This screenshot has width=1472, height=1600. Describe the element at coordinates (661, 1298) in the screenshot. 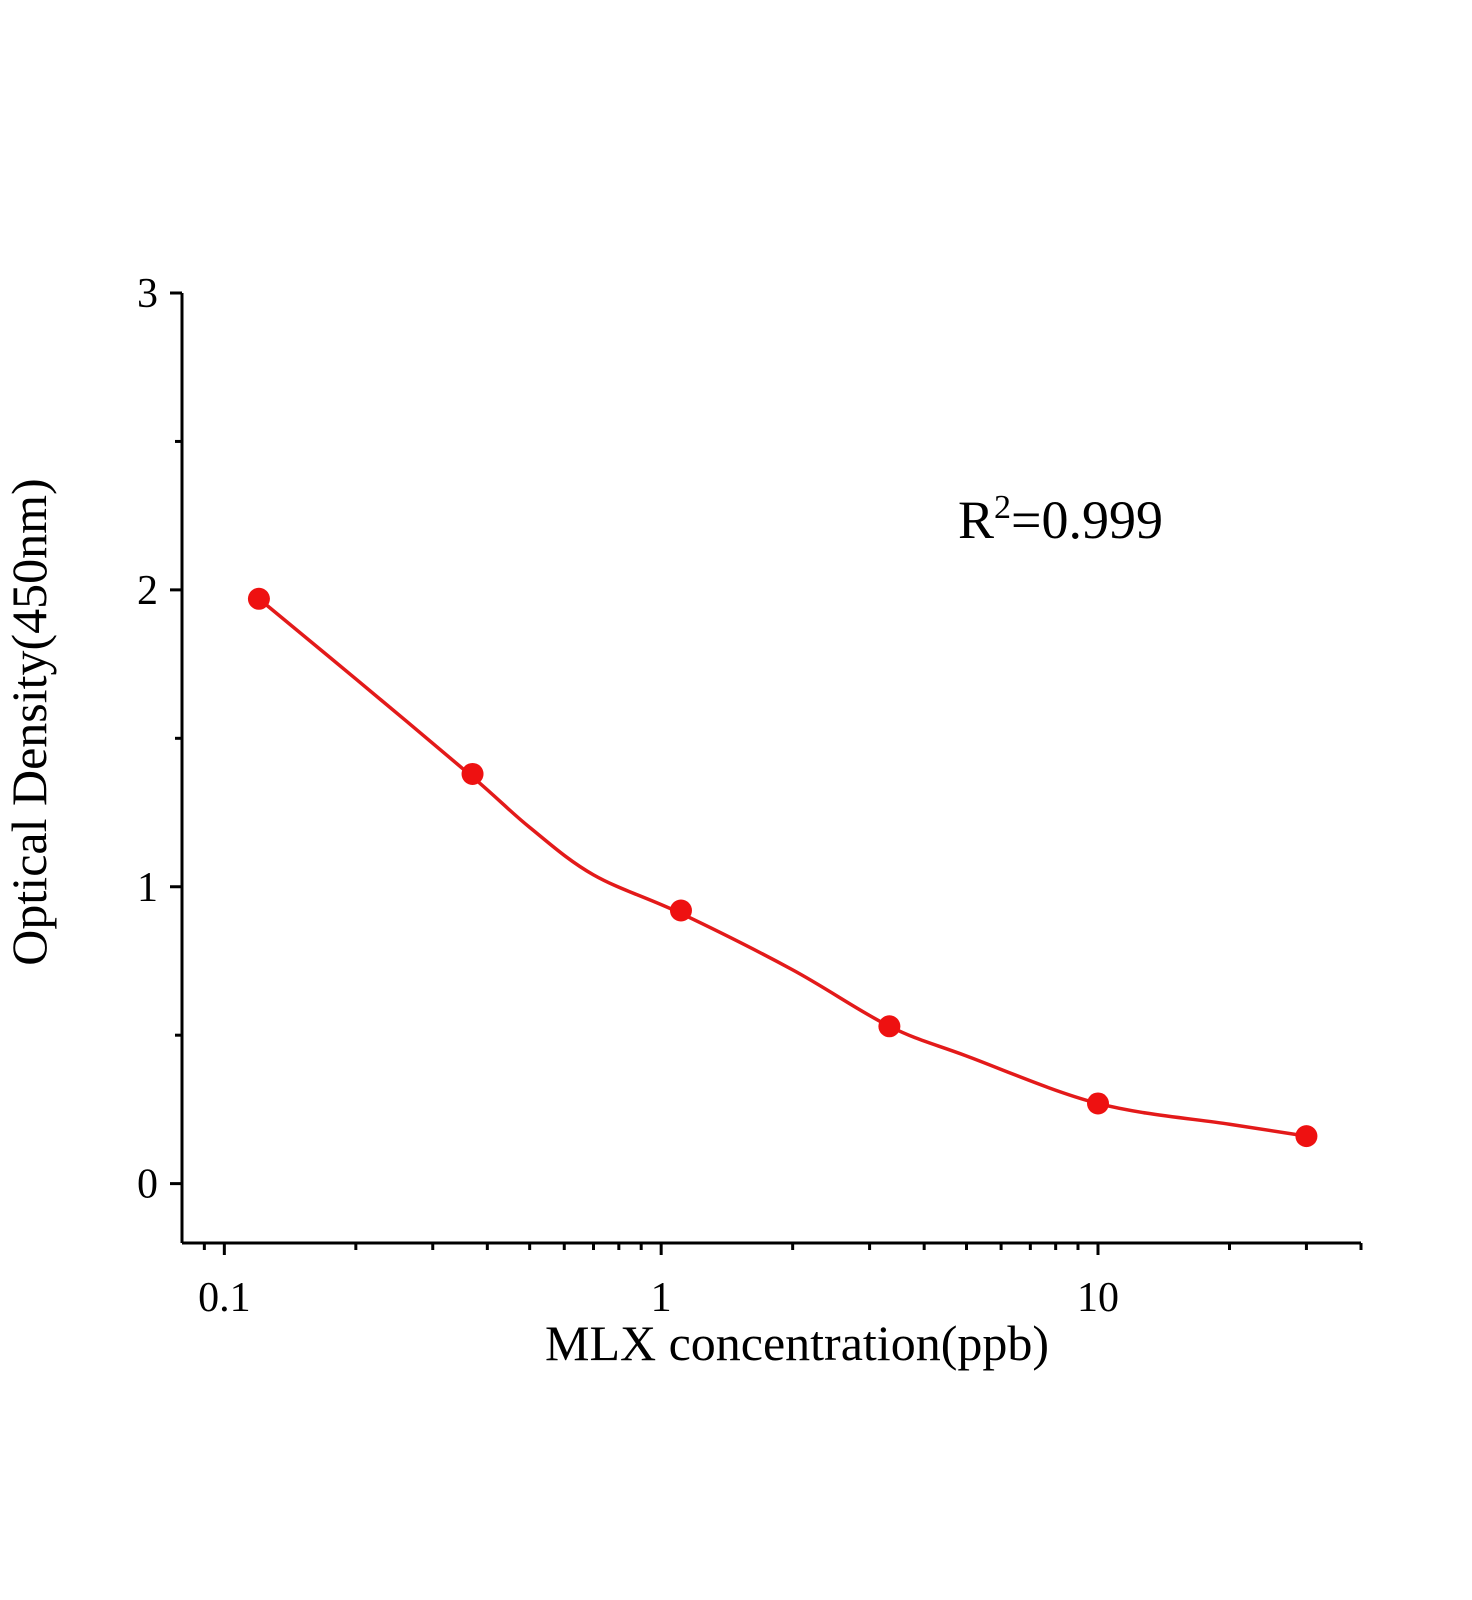

I see `x-tick-label: 1` at that location.